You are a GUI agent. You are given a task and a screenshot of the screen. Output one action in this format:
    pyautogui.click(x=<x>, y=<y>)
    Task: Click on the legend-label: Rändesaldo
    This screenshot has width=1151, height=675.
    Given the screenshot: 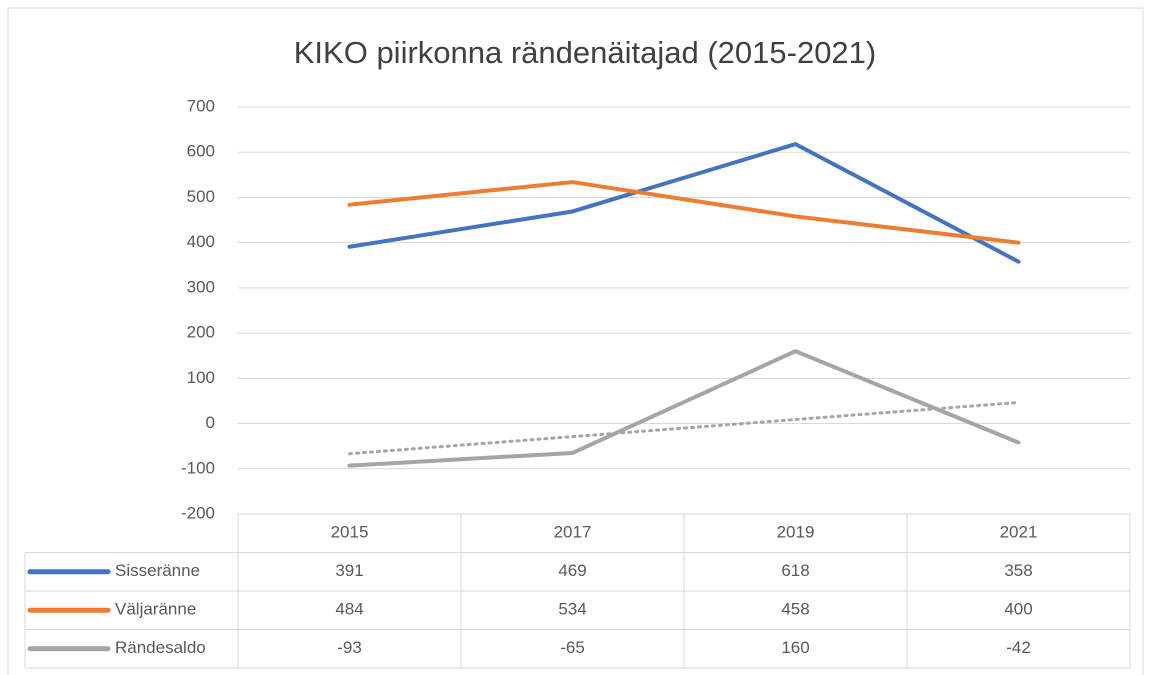 What is the action you would take?
    pyautogui.click(x=160, y=647)
    